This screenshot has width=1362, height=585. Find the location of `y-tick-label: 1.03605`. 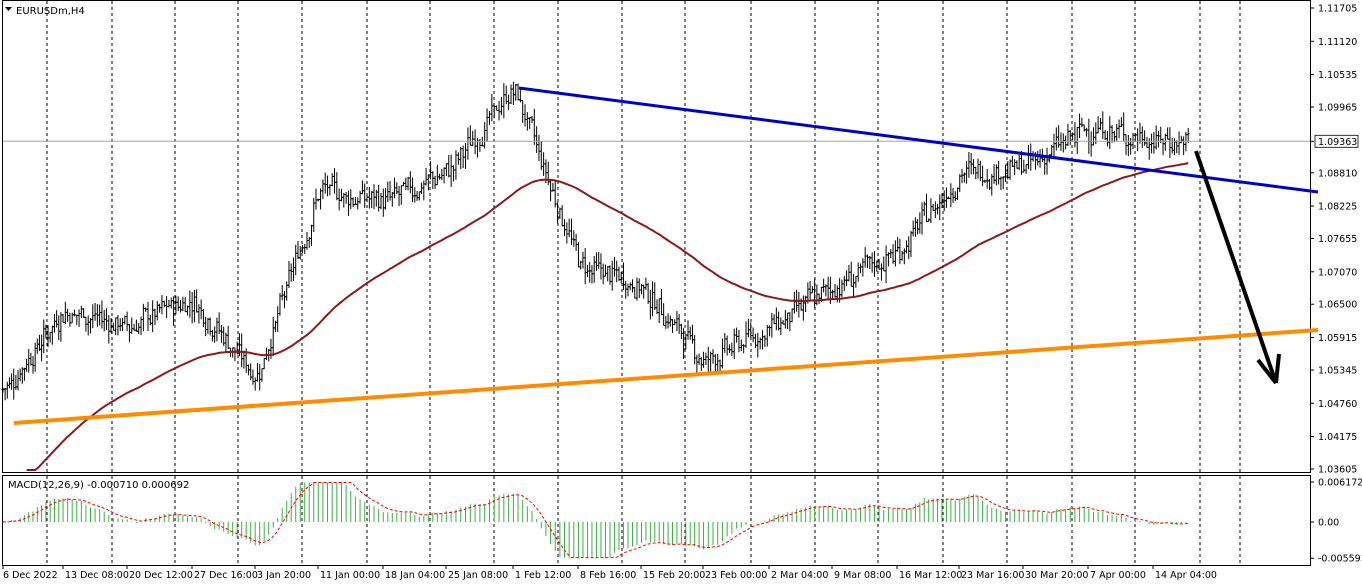

y-tick-label: 1.03605 is located at coordinates (1337, 470).